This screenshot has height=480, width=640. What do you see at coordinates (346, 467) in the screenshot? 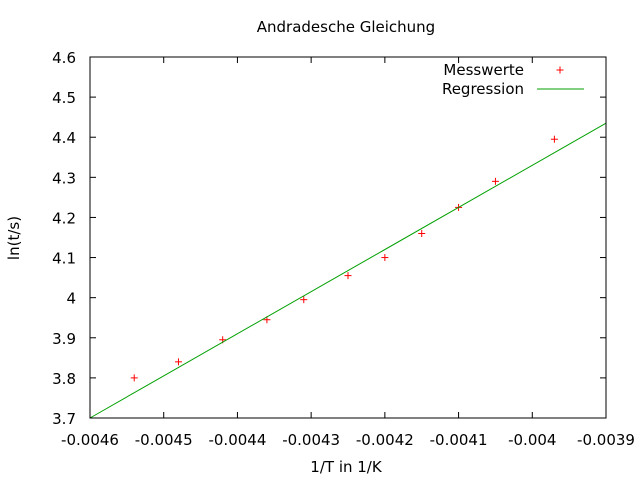
I see `x-axis-label: 1/T in 1/K` at bounding box center [346, 467].